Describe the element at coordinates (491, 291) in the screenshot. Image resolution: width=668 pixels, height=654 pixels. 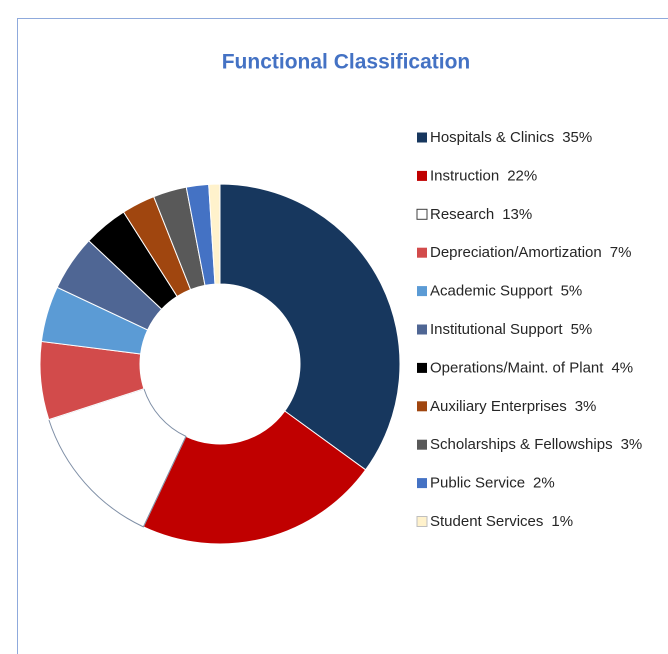
I see `legend-label: Academic Support` at that location.